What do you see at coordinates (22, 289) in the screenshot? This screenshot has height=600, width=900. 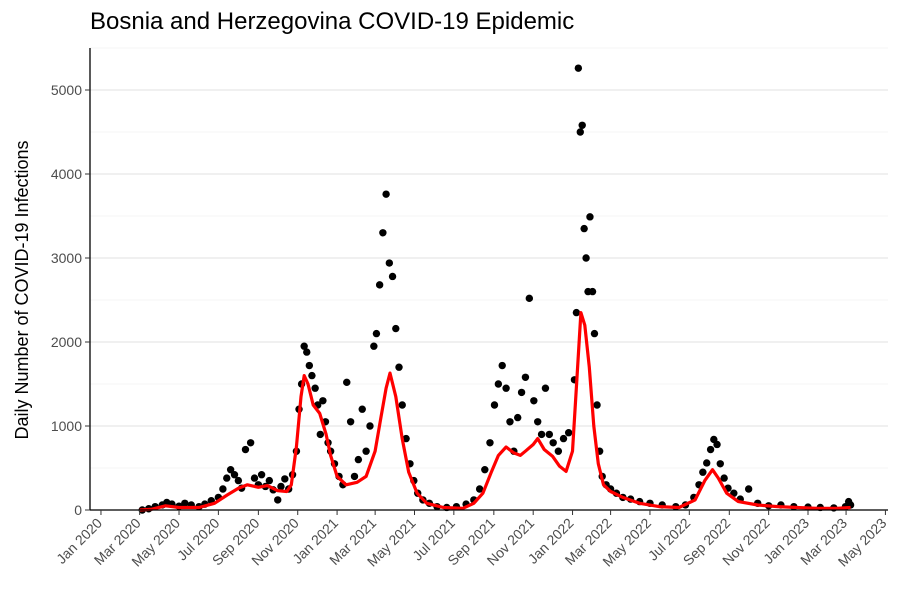 I see `y-axis-title: Daily Number of COVID-19 Infections` at bounding box center [22, 289].